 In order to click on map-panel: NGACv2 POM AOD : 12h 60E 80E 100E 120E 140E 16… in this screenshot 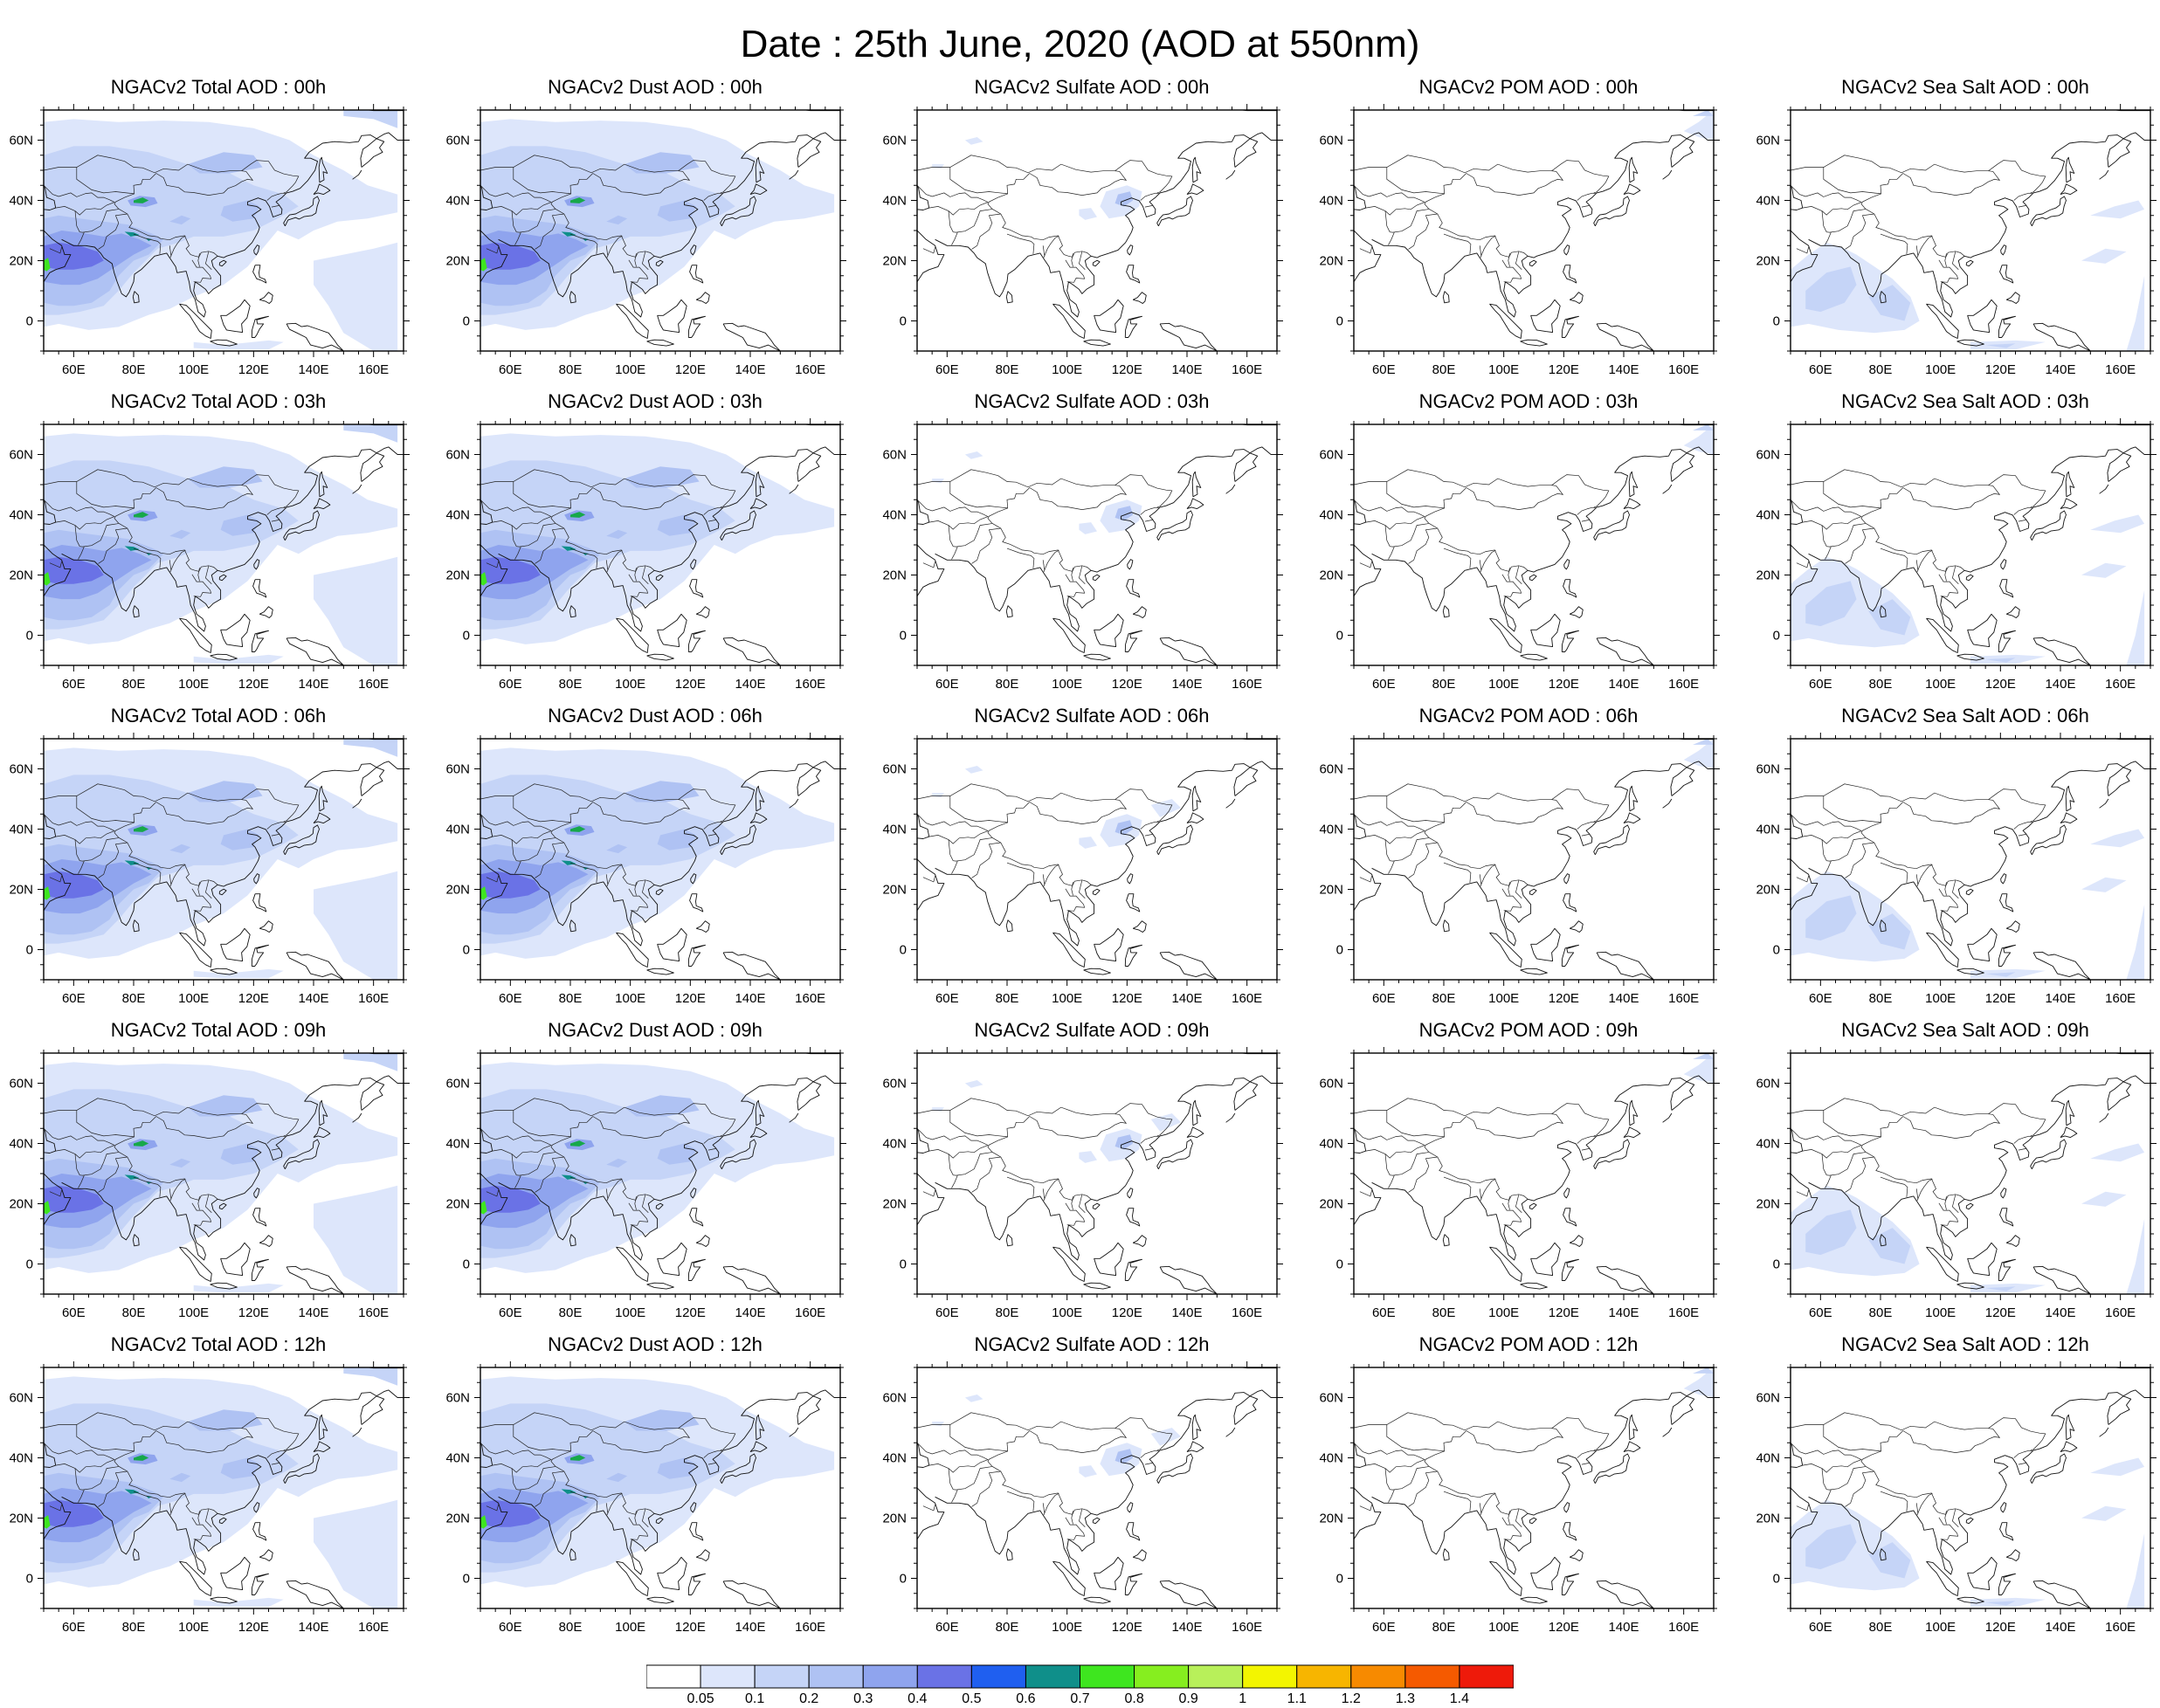, I will do `click(1528, 1491)`.